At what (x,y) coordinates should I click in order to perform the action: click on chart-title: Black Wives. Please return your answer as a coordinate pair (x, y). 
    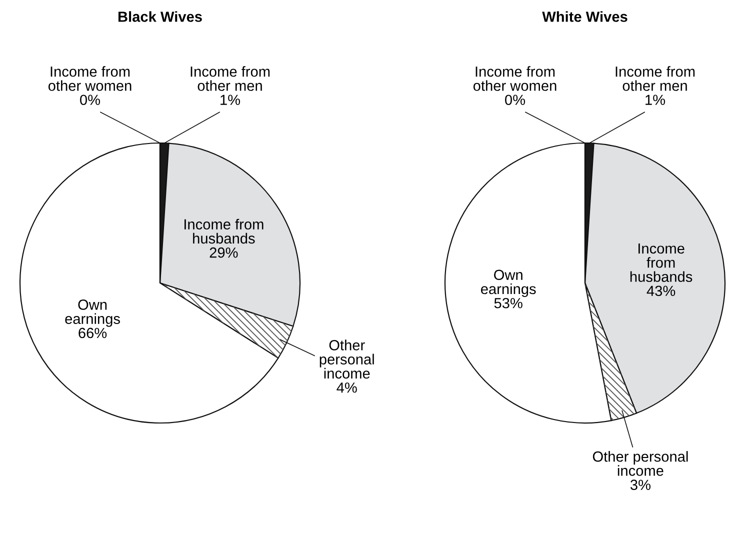
    Looking at the image, I should click on (160, 16).